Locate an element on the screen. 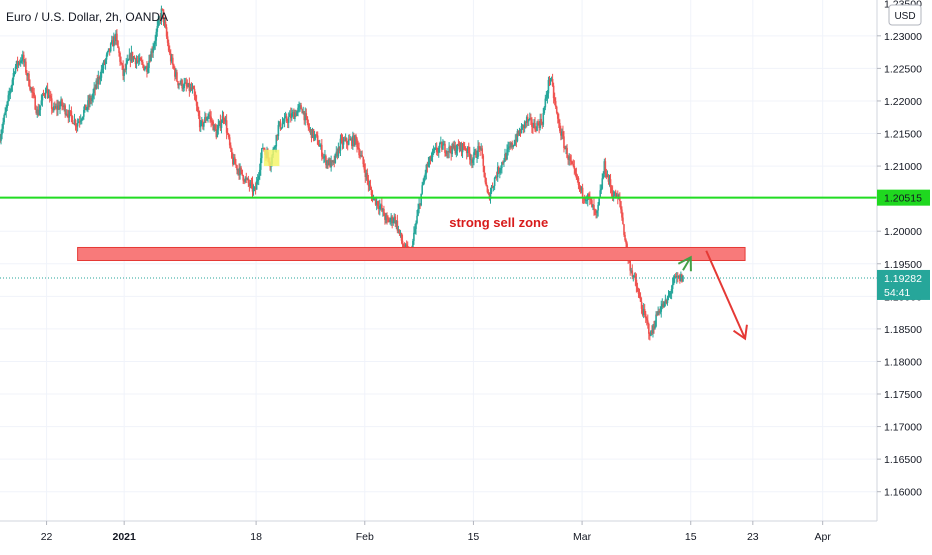 The height and width of the screenshot is (555, 932). price-tick-label: 1.23000 is located at coordinates (903, 37).